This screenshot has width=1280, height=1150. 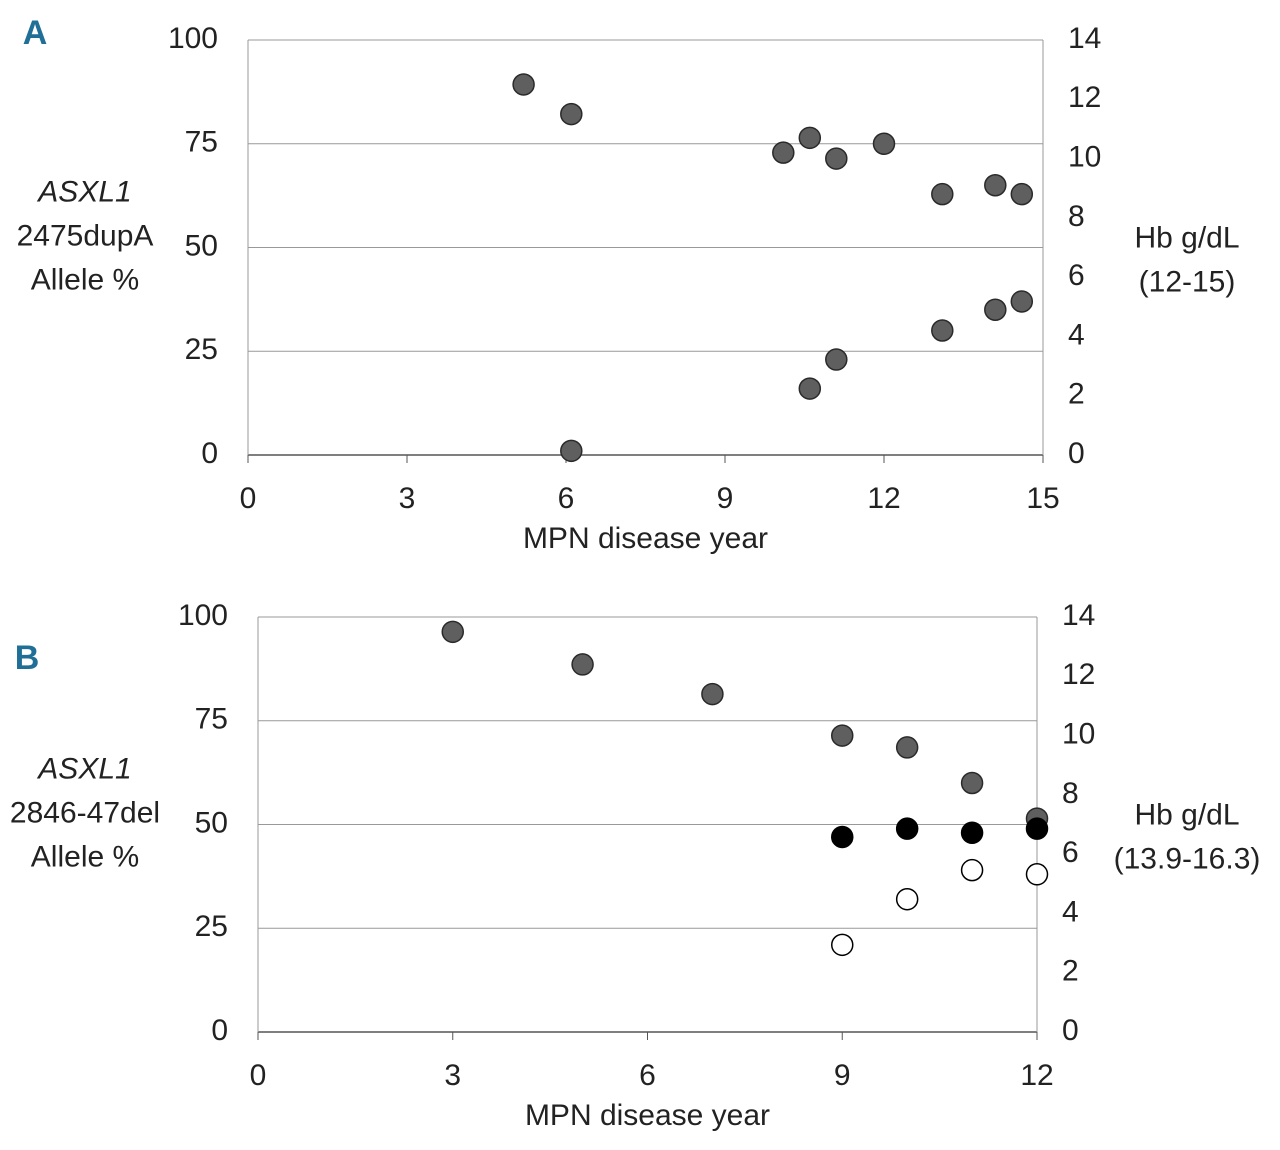 I want to click on panel-label: B, so click(x=27, y=658).